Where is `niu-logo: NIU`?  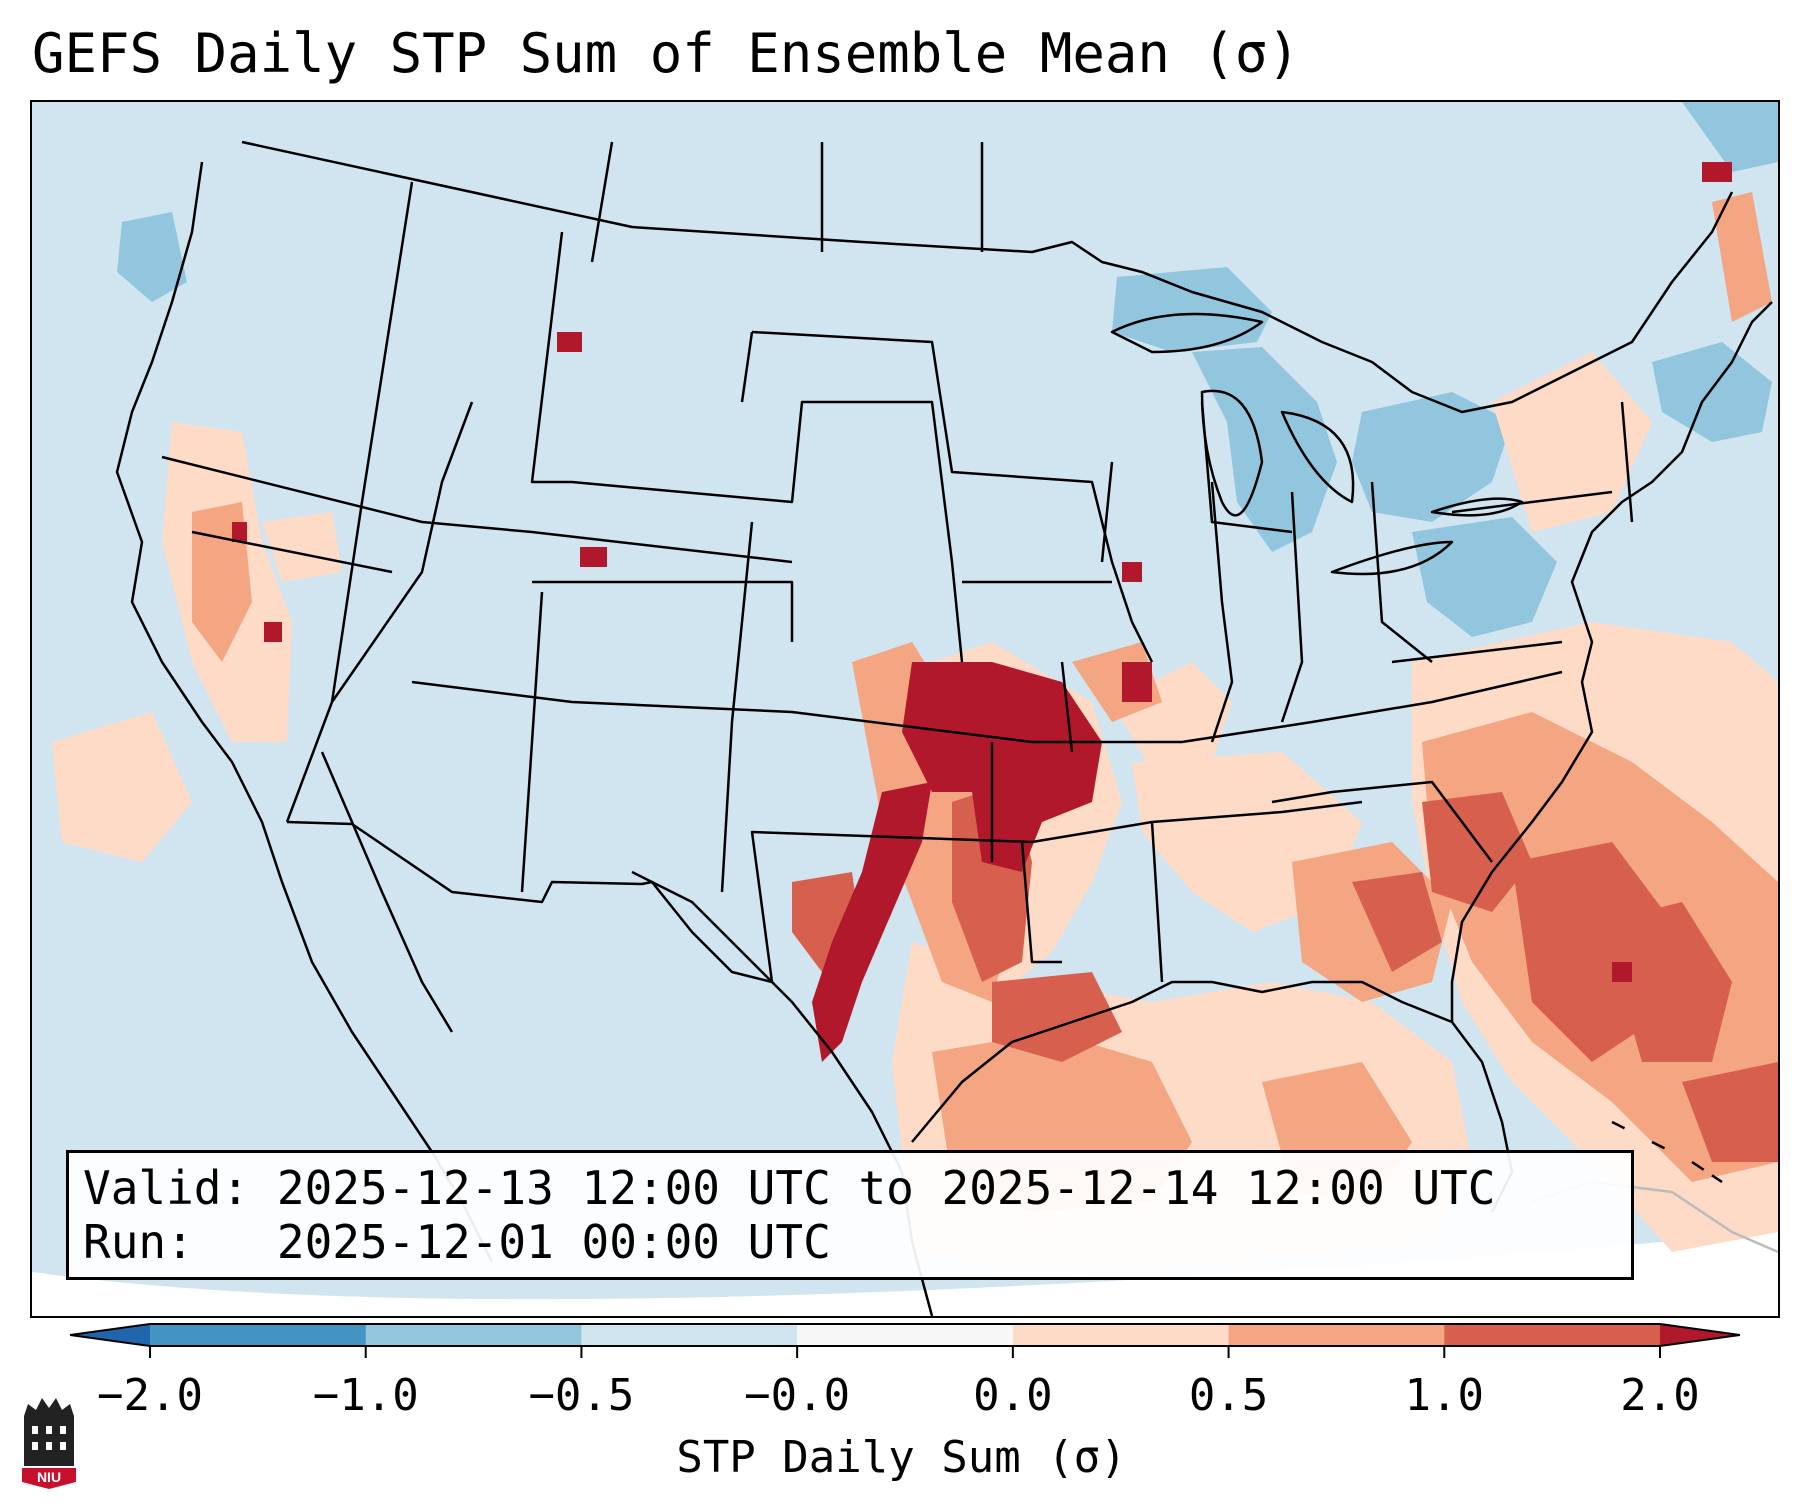 niu-logo: NIU is located at coordinates (49, 1443).